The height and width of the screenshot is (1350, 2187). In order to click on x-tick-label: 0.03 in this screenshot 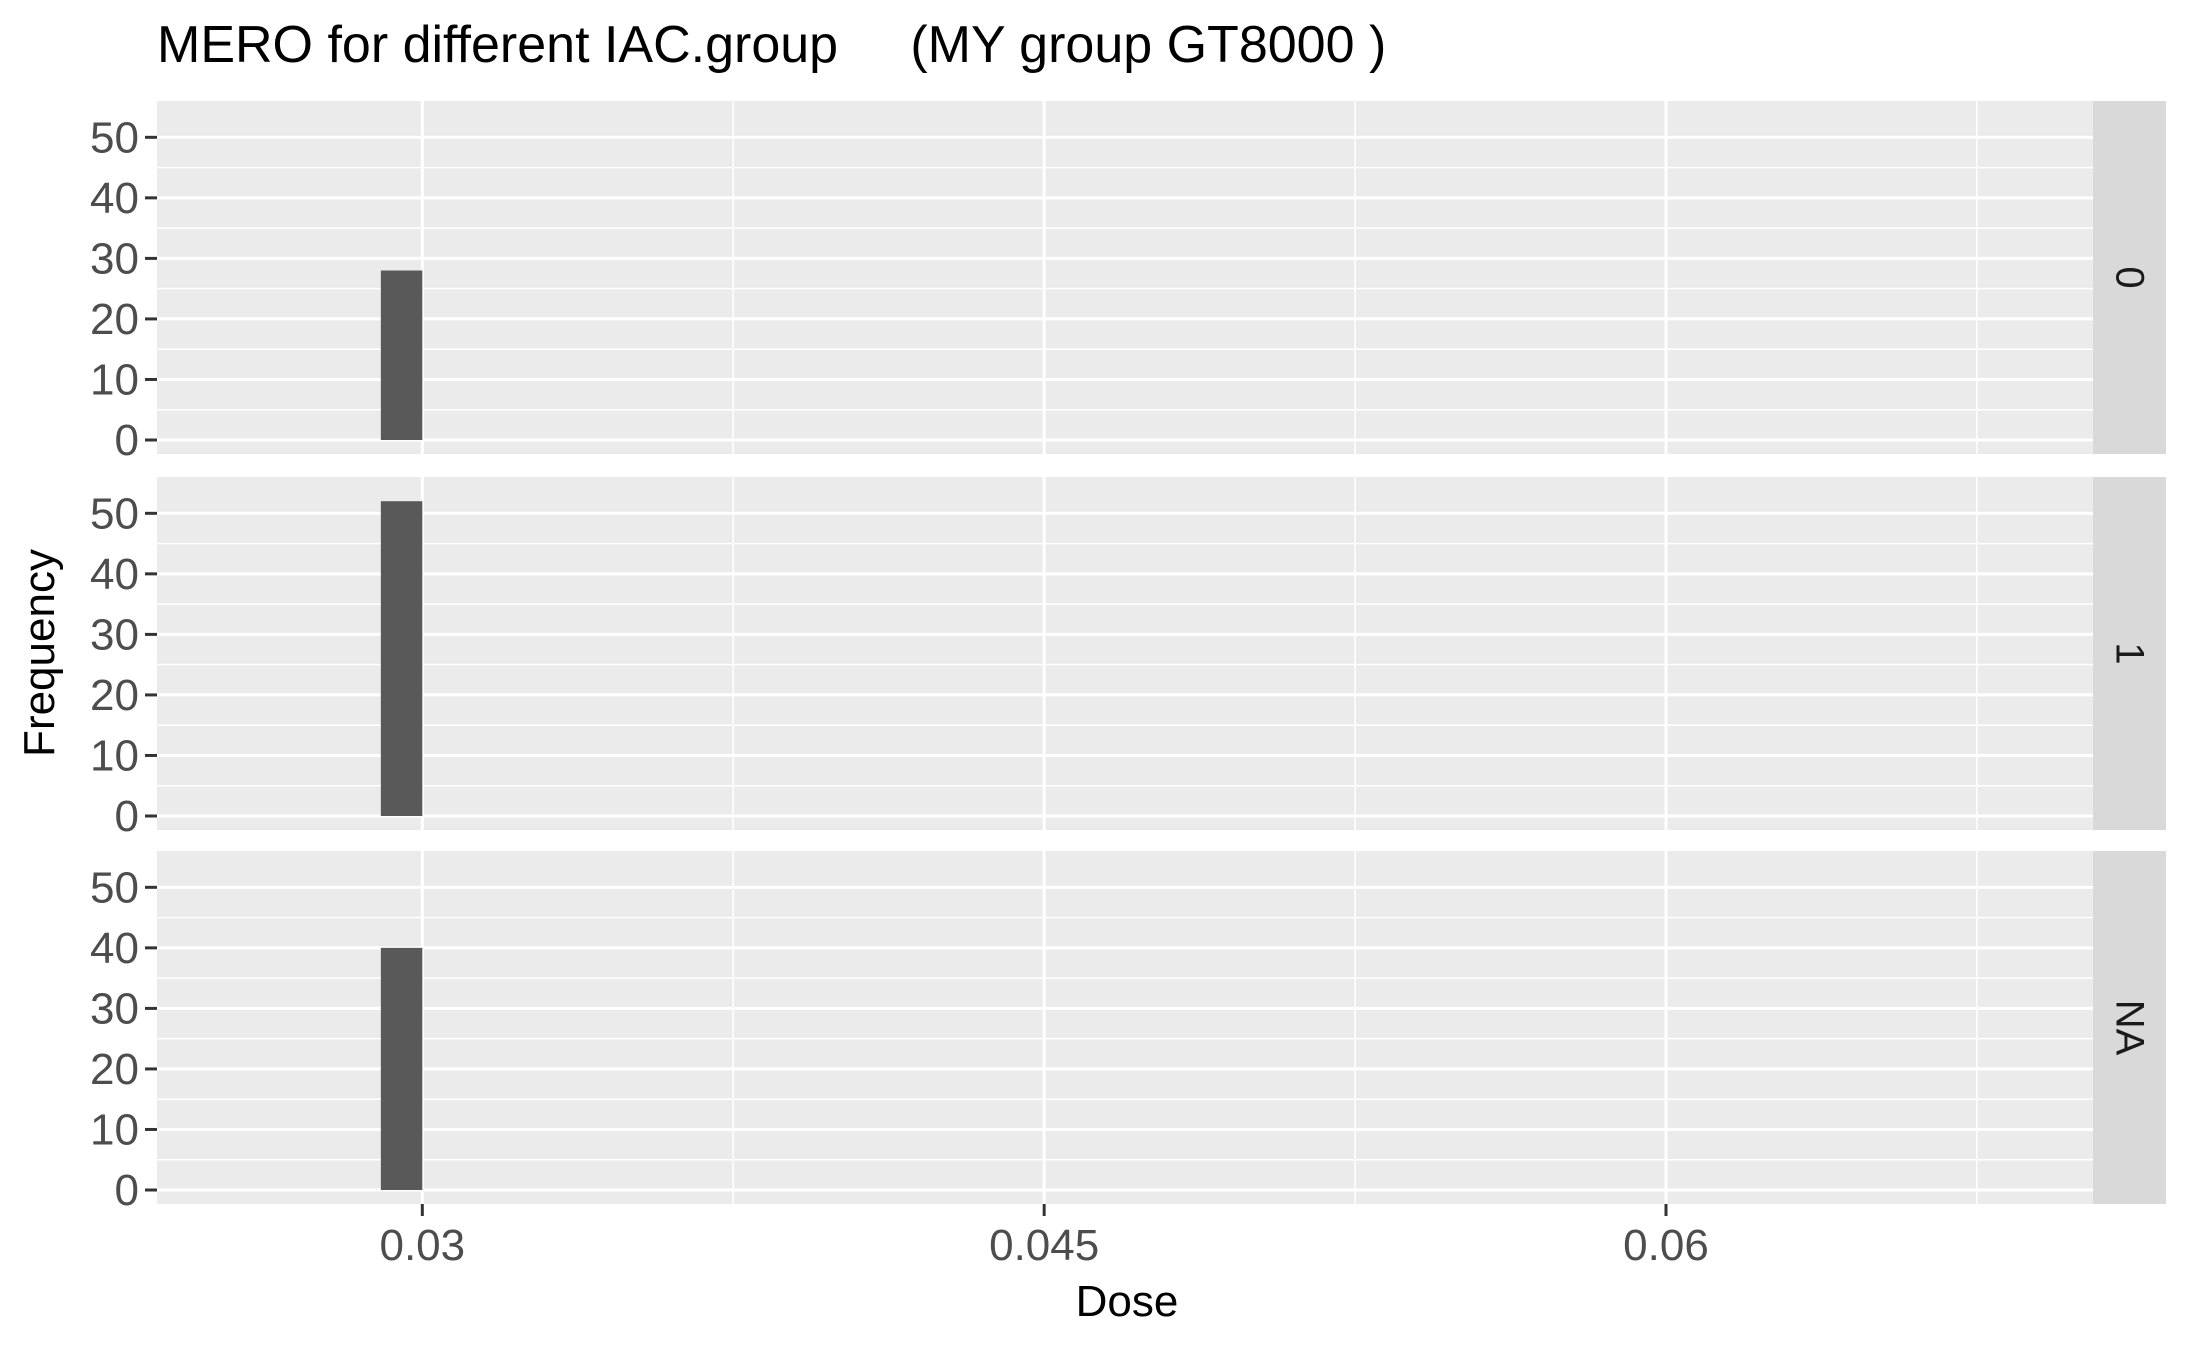, I will do `click(422, 1245)`.